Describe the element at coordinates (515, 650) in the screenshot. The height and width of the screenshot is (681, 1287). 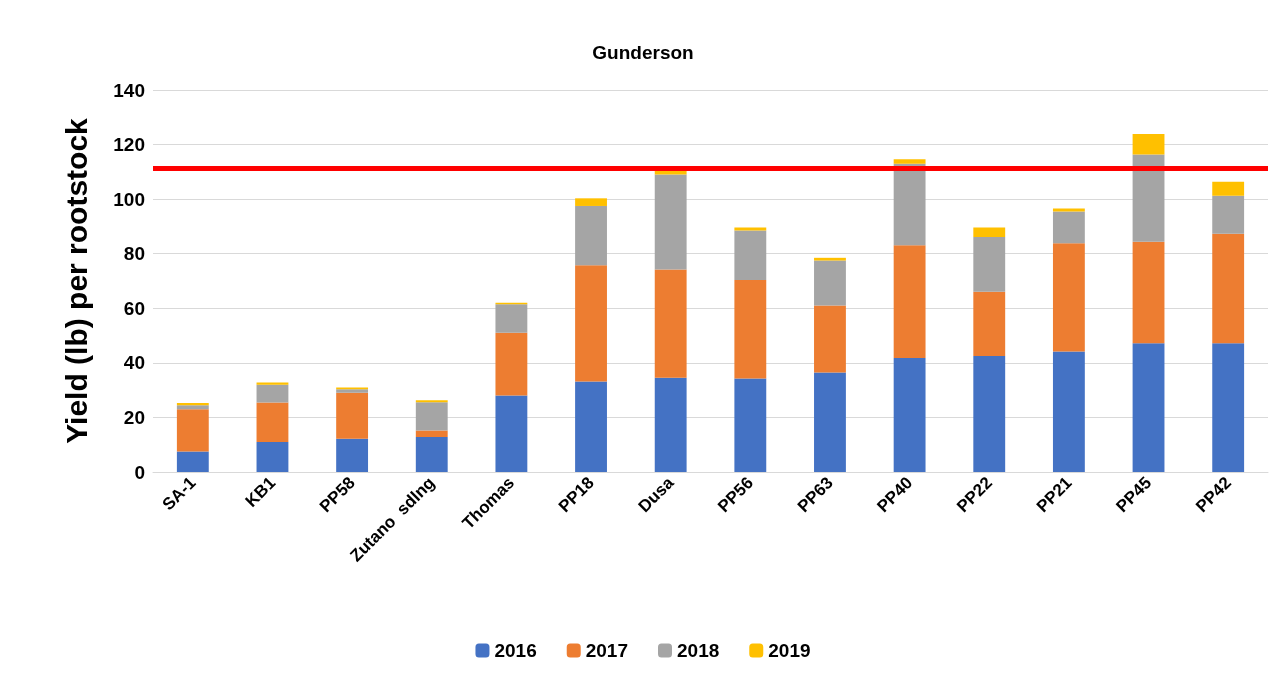
I see `legend-label: 2016` at that location.